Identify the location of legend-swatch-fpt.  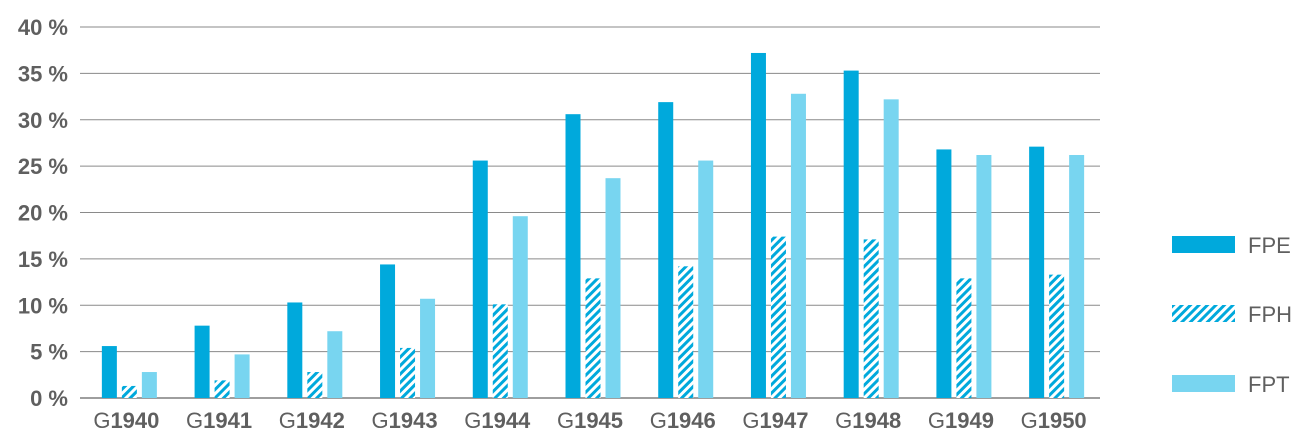
(1203, 383).